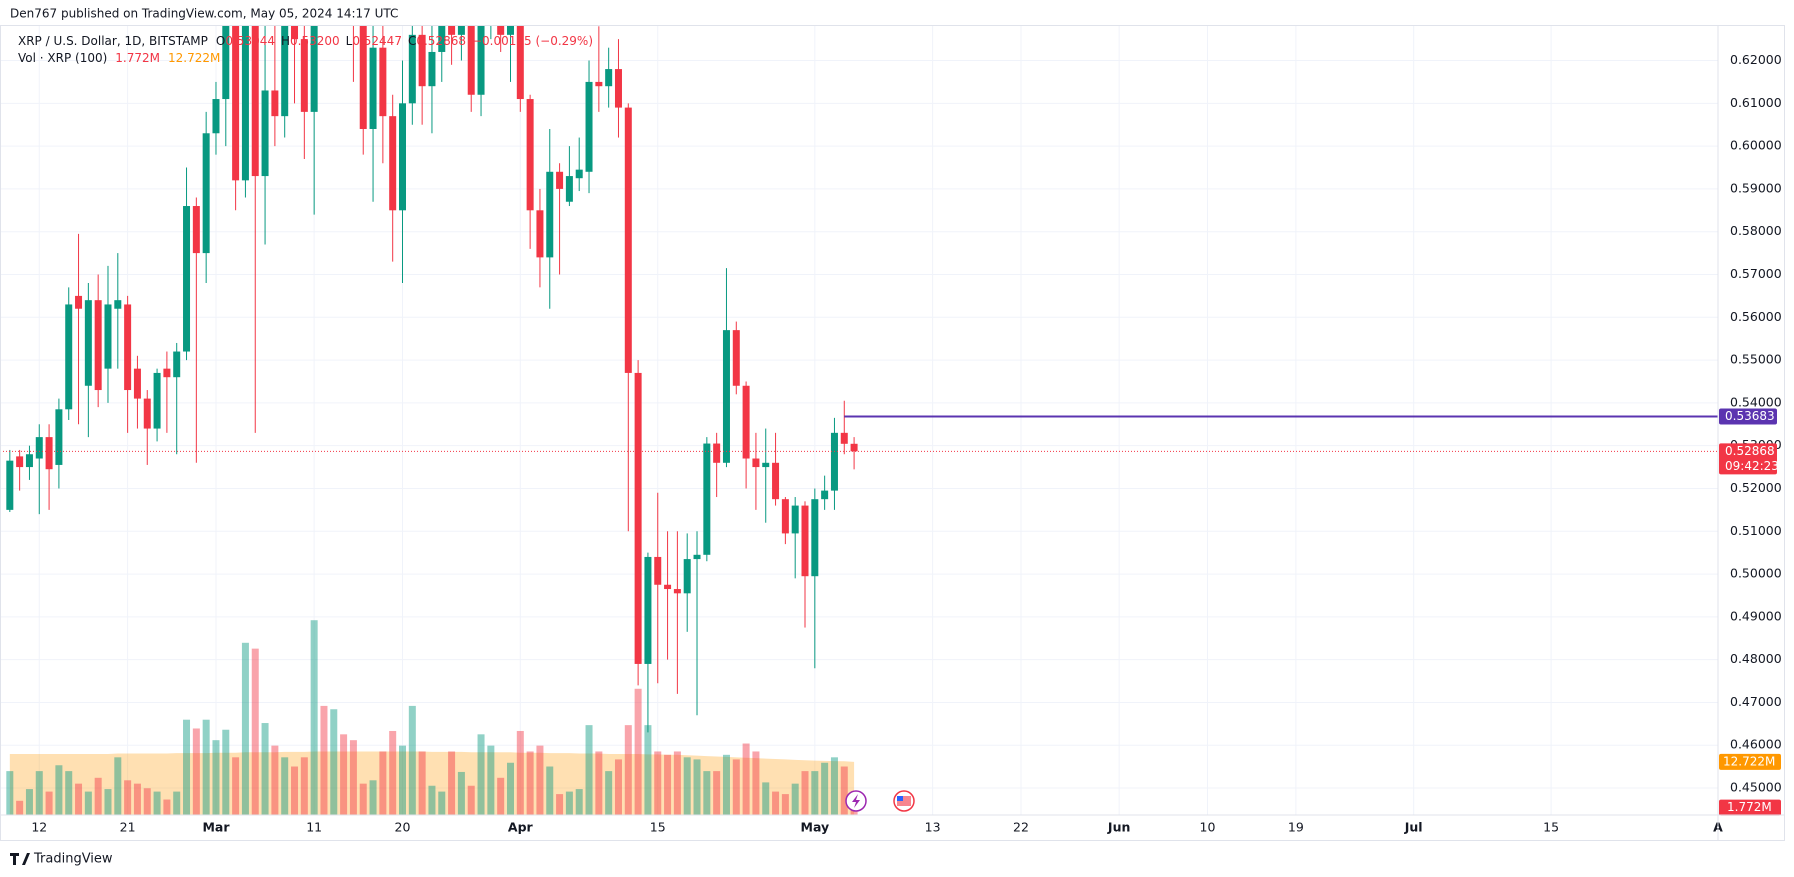 Image resolution: width=1794 pixels, height=877 pixels. I want to click on x-tick-label: 10, so click(1208, 827).